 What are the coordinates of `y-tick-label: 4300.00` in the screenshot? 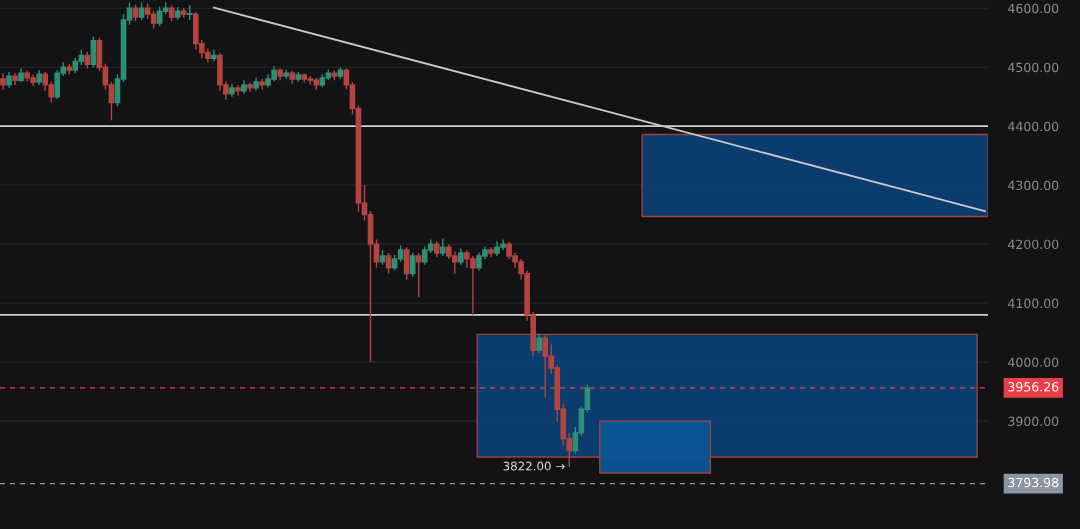 It's located at (1033, 185).